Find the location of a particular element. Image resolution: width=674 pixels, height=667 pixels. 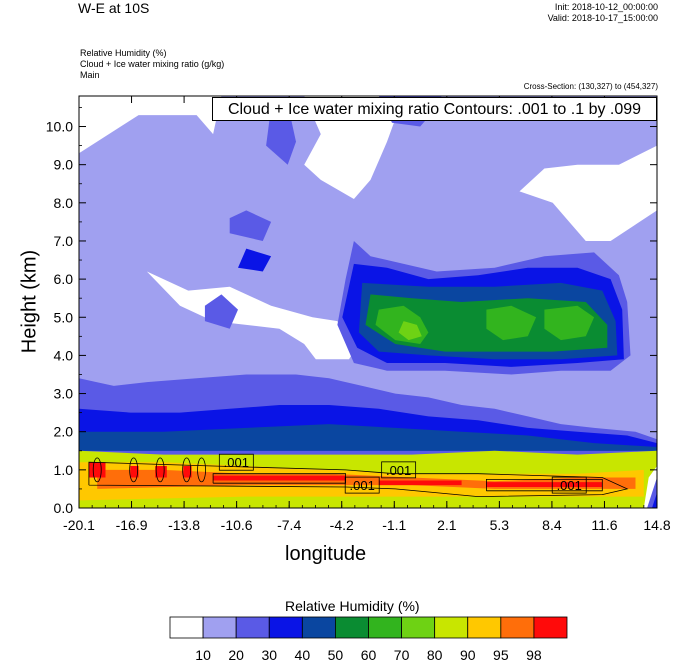

y-tick-label: 1.0 is located at coordinates (64, 470).